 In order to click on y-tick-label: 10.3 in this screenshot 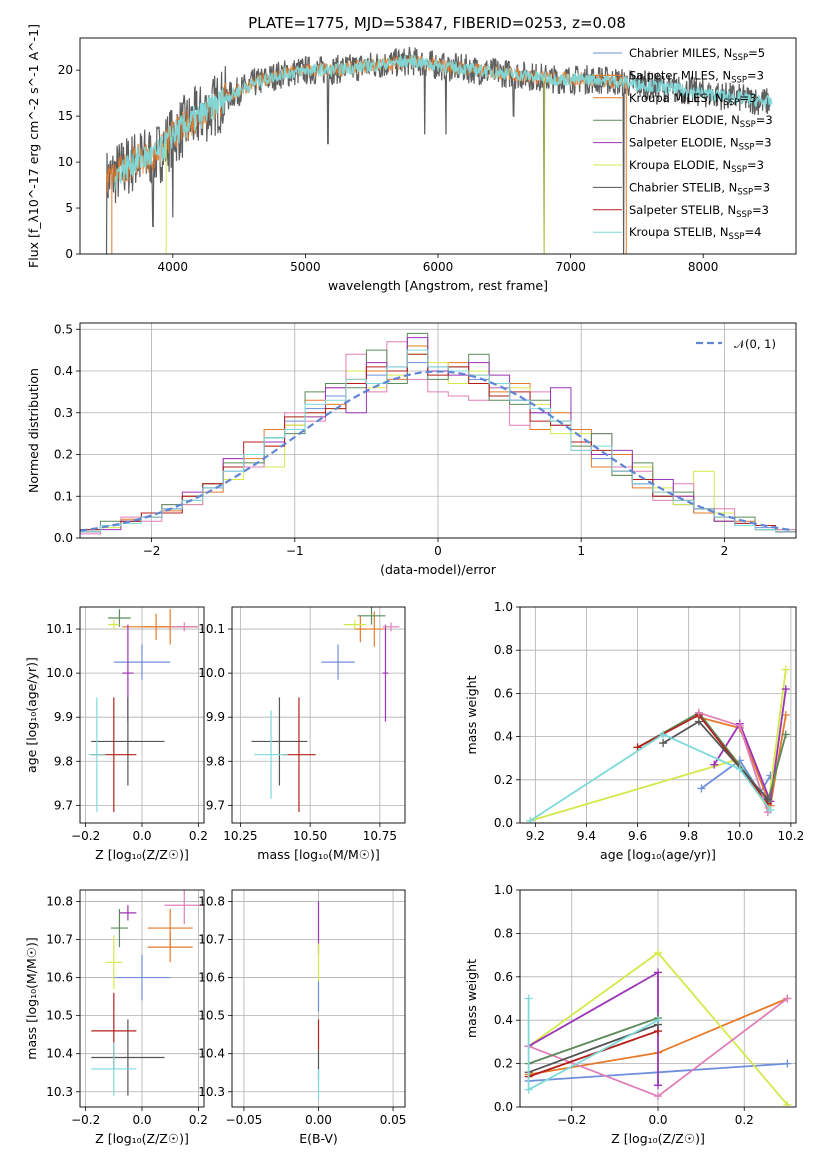, I will do `click(211, 1092)`.